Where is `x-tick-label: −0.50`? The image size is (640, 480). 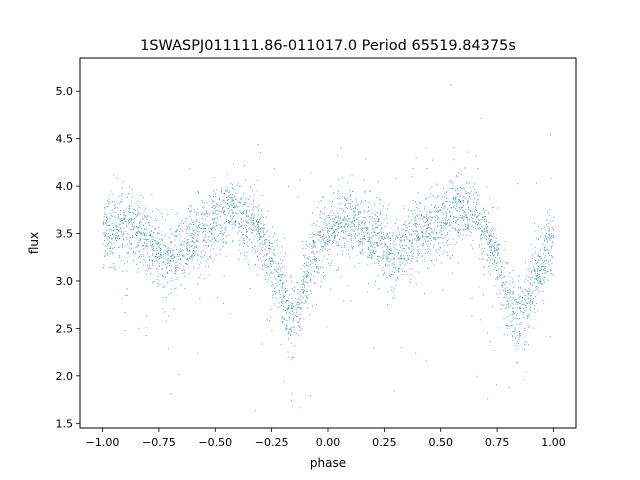 x-tick-label: −0.50 is located at coordinates (215, 442).